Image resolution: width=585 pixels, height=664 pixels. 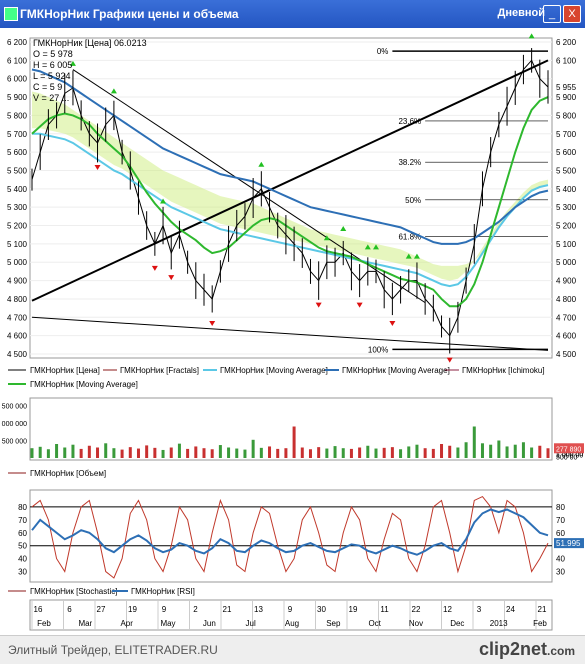 I want to click on price-tick-right: 5 200, so click(x=566, y=226).